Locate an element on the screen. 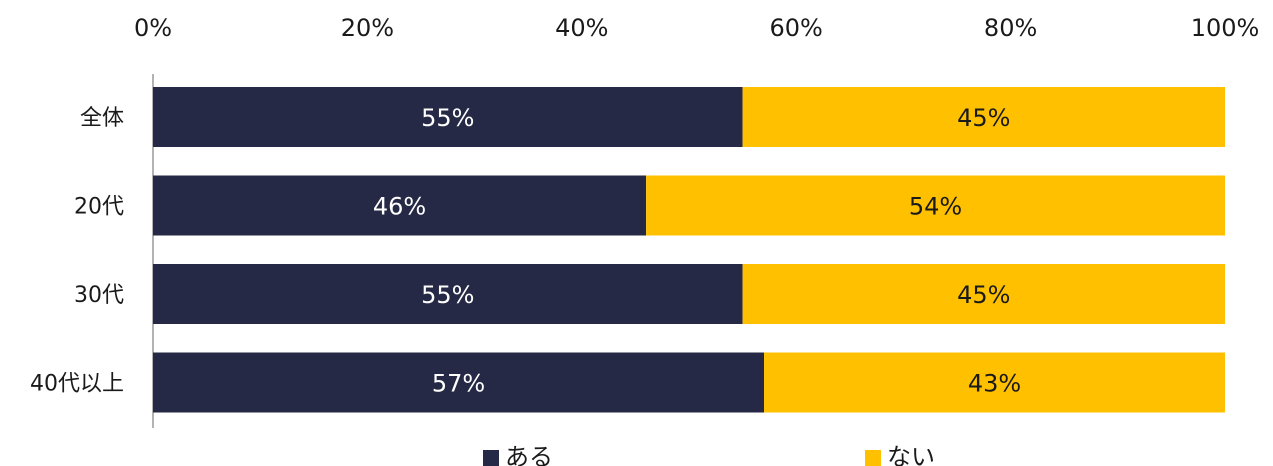 The height and width of the screenshot is (466, 1273). category-label: 全体 is located at coordinates (102, 118).